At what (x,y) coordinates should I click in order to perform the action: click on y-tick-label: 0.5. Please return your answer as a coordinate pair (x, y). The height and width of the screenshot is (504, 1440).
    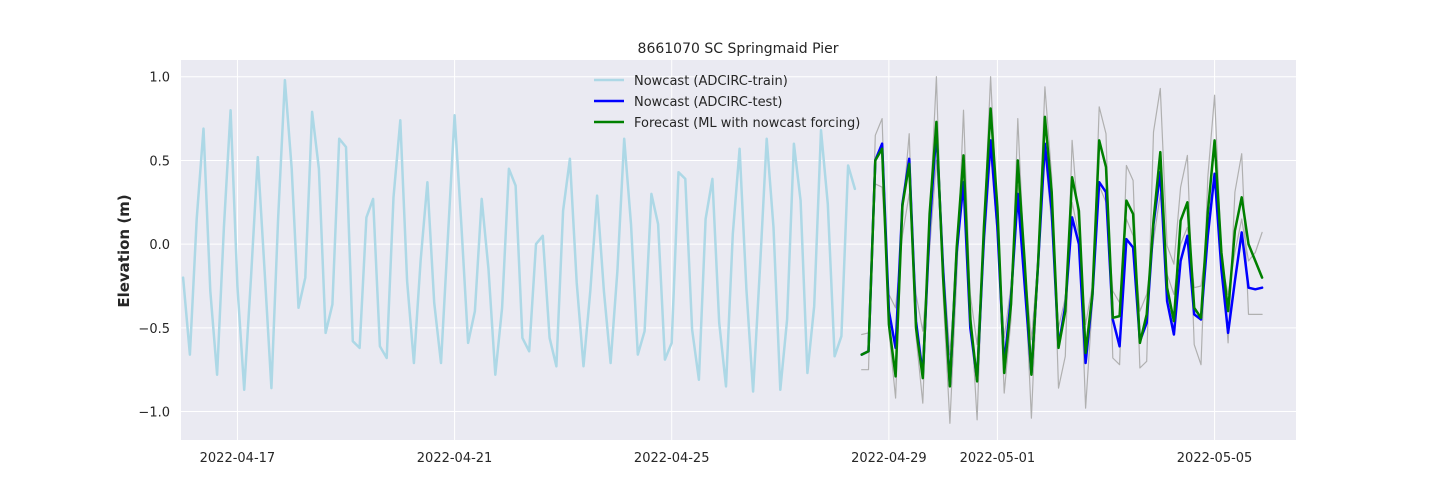
    Looking at the image, I should click on (159, 161).